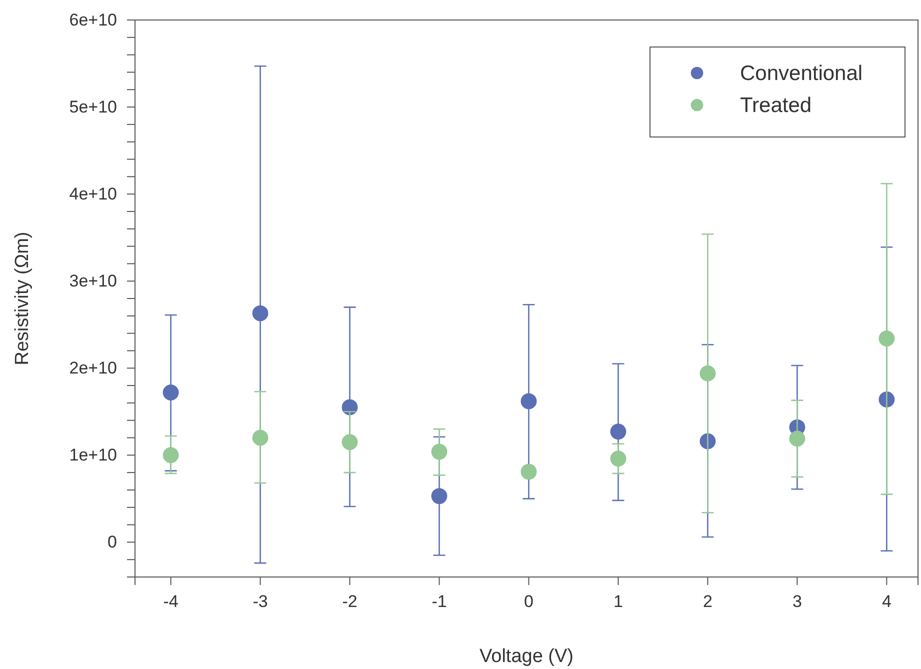  What do you see at coordinates (93, 368) in the screenshot?
I see `y-tick-label: 2e+10` at bounding box center [93, 368].